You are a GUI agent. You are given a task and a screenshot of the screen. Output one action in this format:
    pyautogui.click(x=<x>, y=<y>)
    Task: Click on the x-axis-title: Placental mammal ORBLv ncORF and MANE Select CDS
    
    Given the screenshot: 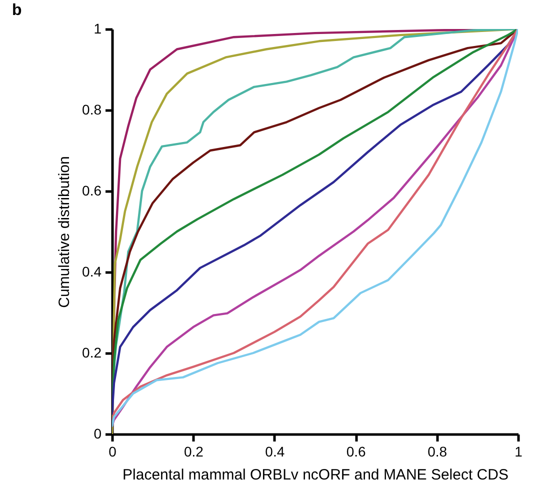 What is the action you would take?
    pyautogui.click(x=315, y=475)
    